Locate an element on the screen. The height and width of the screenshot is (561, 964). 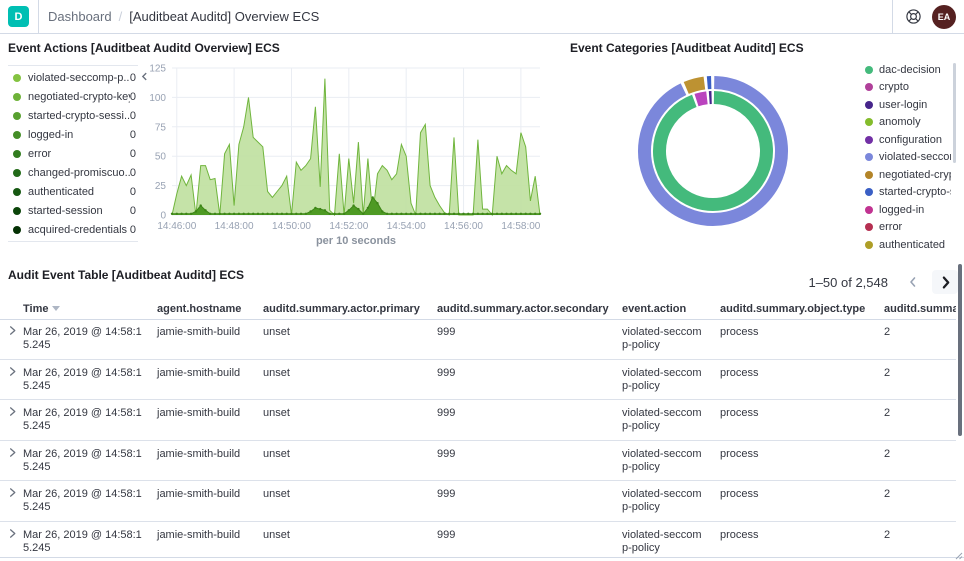
svg-text: 14:52:00 is located at coordinates (348, 226).